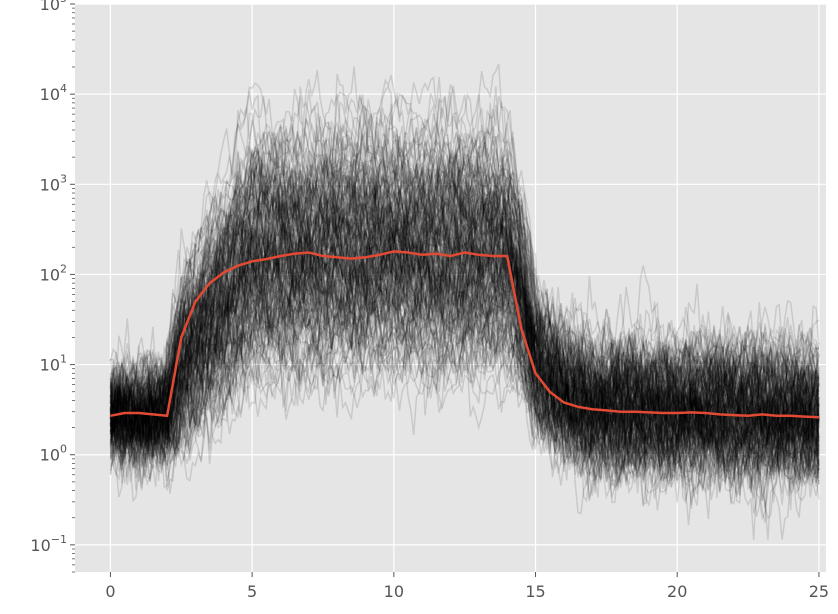  What do you see at coordinates (48, 544) in the screenshot?
I see `y-tick-label-0: 10⁻¹` at bounding box center [48, 544].